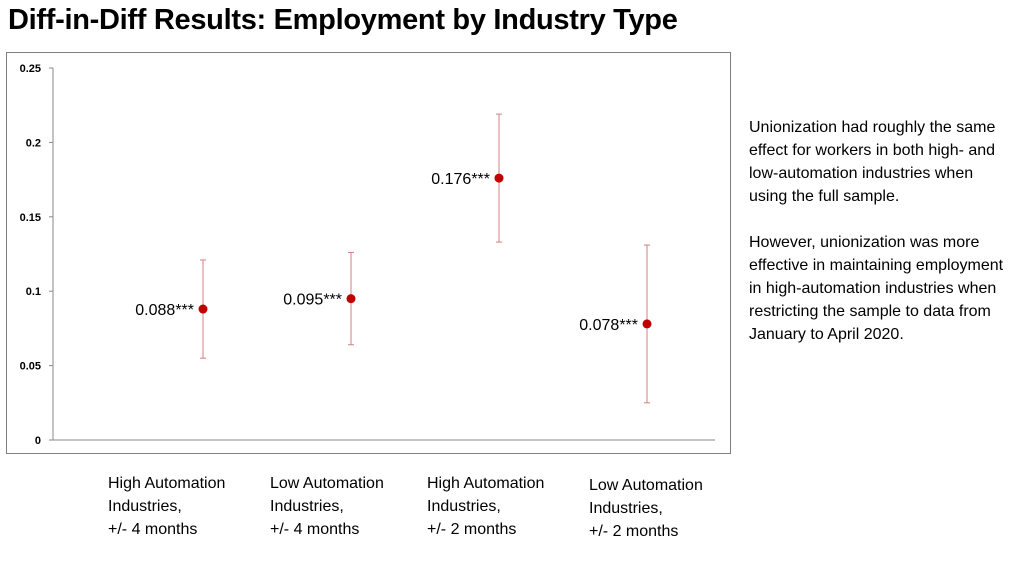  What do you see at coordinates (345, 506) in the screenshot?
I see `x-category-label: Low Automation Industries, +/- 4 months` at bounding box center [345, 506].